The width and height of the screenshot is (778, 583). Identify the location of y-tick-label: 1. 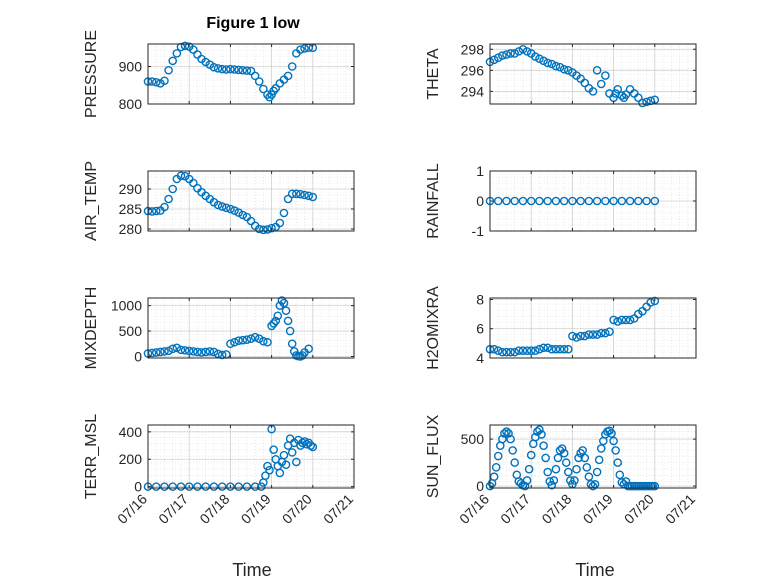
(480, 171).